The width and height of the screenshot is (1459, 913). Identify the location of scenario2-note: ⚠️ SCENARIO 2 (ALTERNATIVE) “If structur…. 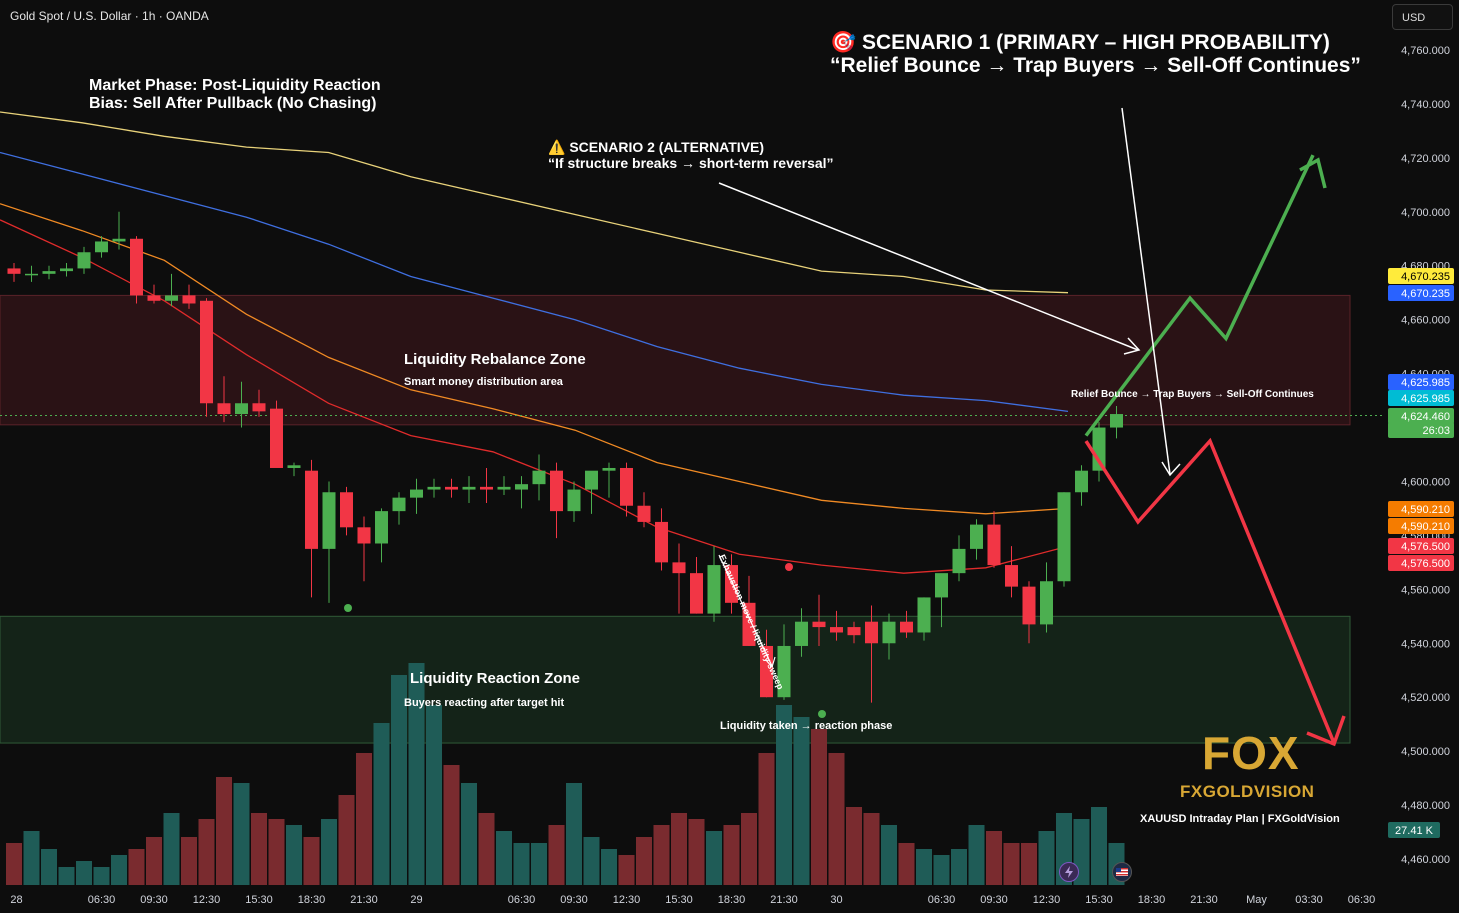
(691, 155).